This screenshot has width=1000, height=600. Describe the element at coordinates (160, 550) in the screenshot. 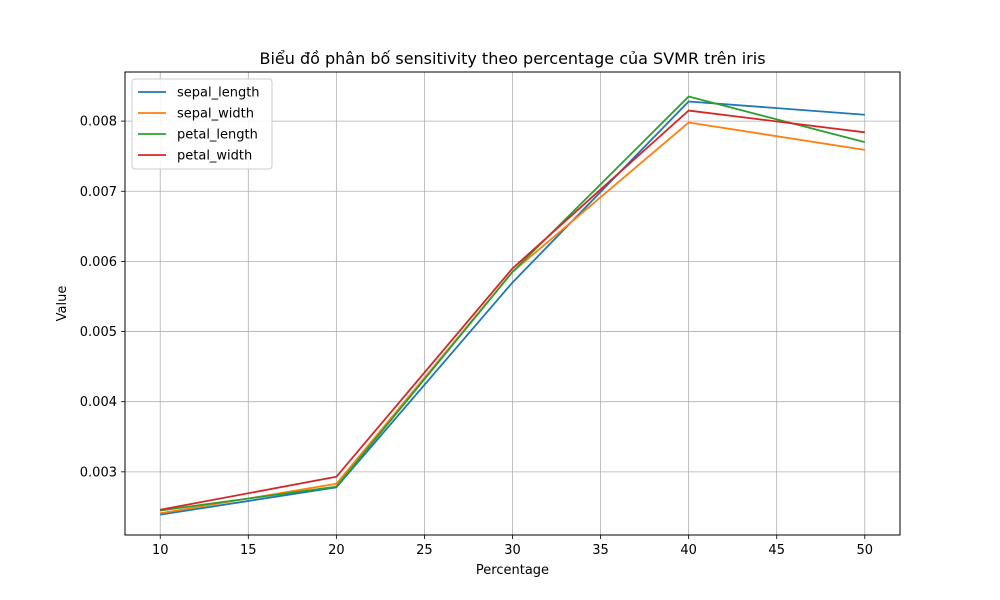

I see `x-tick-label: 10` at that location.